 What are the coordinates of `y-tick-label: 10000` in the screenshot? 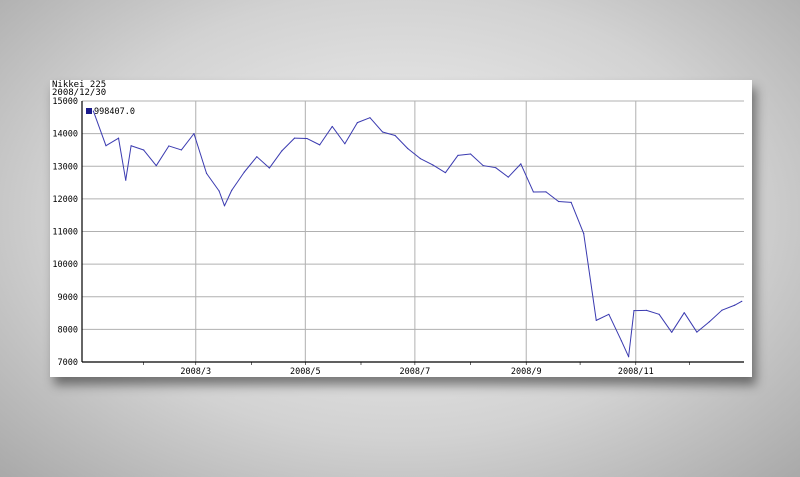 It's located at (65, 265).